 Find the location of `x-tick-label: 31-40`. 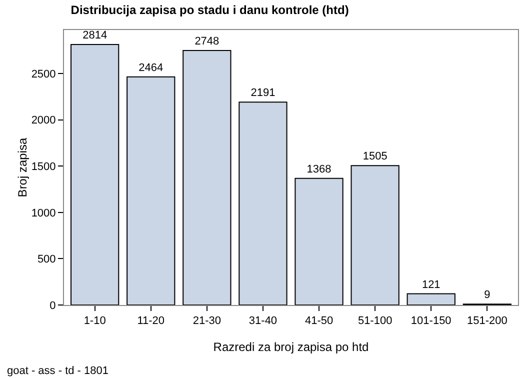

x-tick-label: 31-40 is located at coordinates (263, 321).